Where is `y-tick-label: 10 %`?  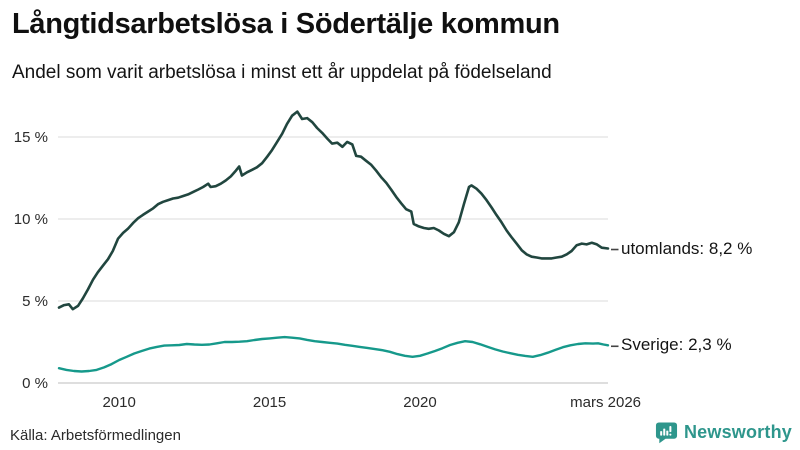 y-tick-label: 10 % is located at coordinates (31, 219).